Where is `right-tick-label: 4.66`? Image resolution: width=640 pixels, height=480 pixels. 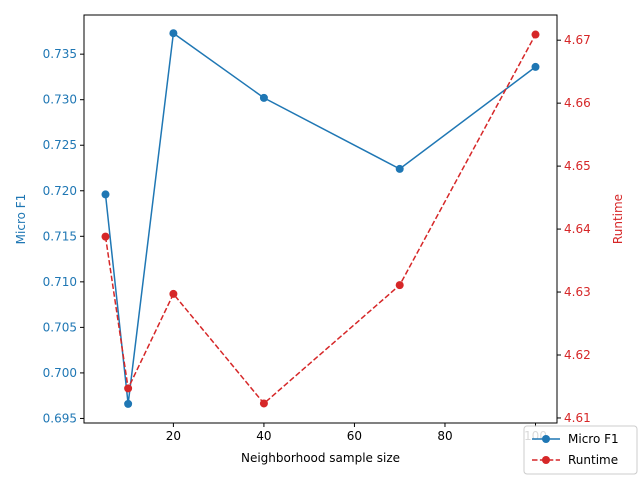
right-tick-label: 4.66 is located at coordinates (577, 103).